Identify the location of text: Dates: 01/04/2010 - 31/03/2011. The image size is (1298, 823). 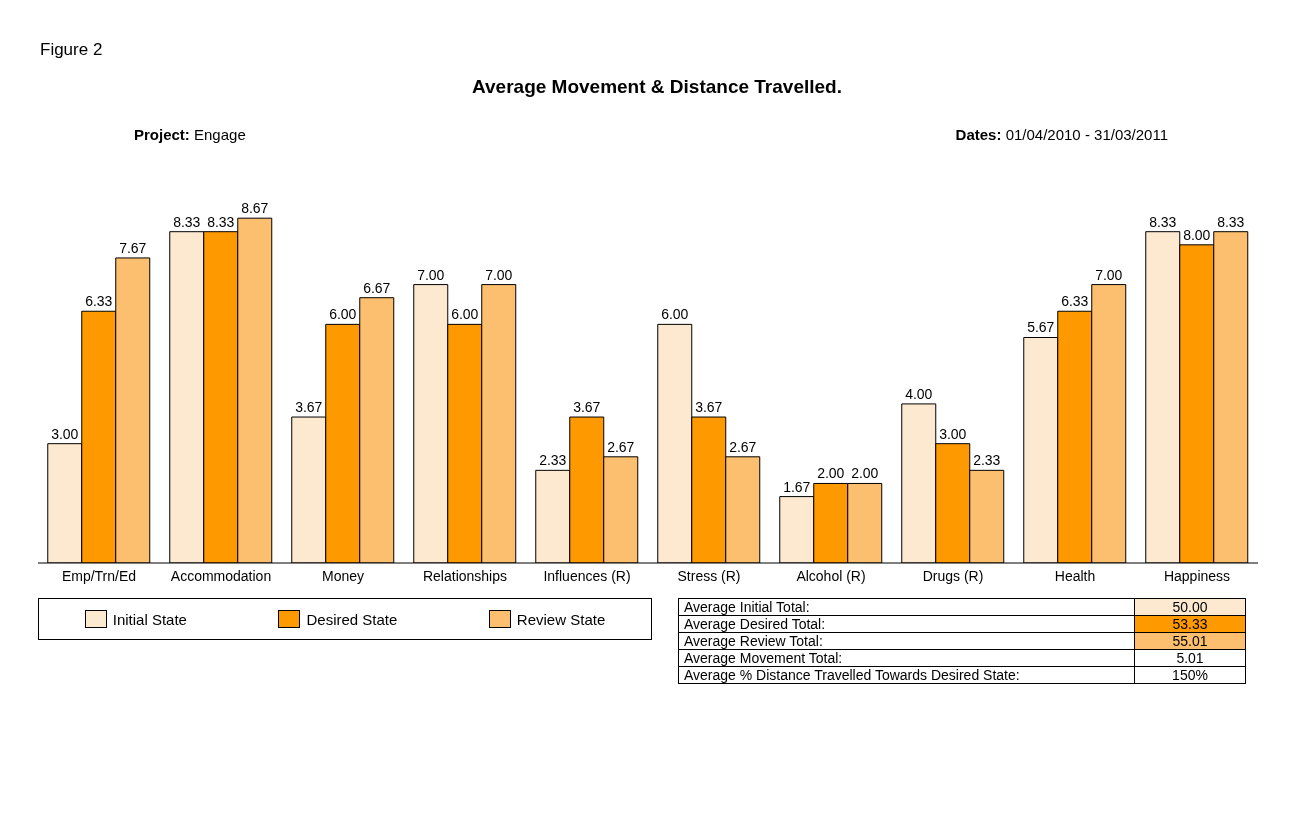
(1061, 134).